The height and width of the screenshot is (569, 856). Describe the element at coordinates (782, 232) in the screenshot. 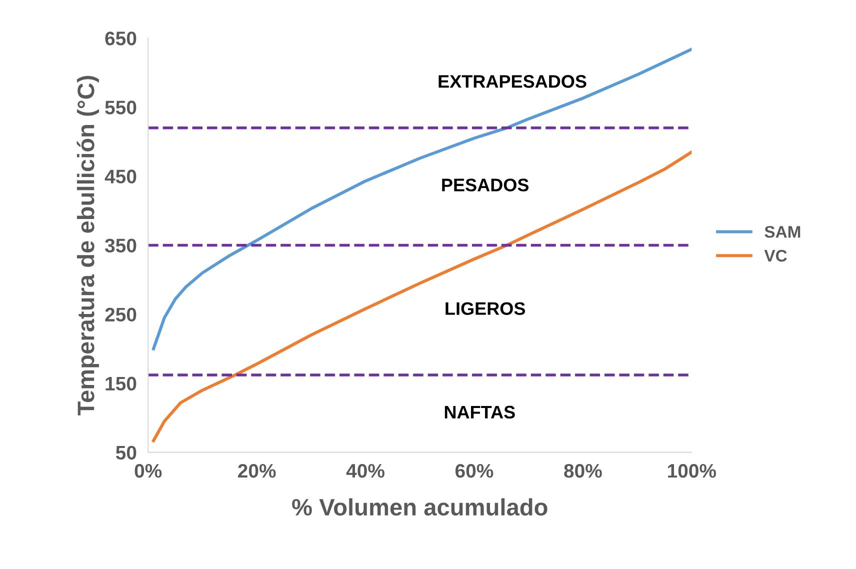

I see `legend-label: SAM` at that location.